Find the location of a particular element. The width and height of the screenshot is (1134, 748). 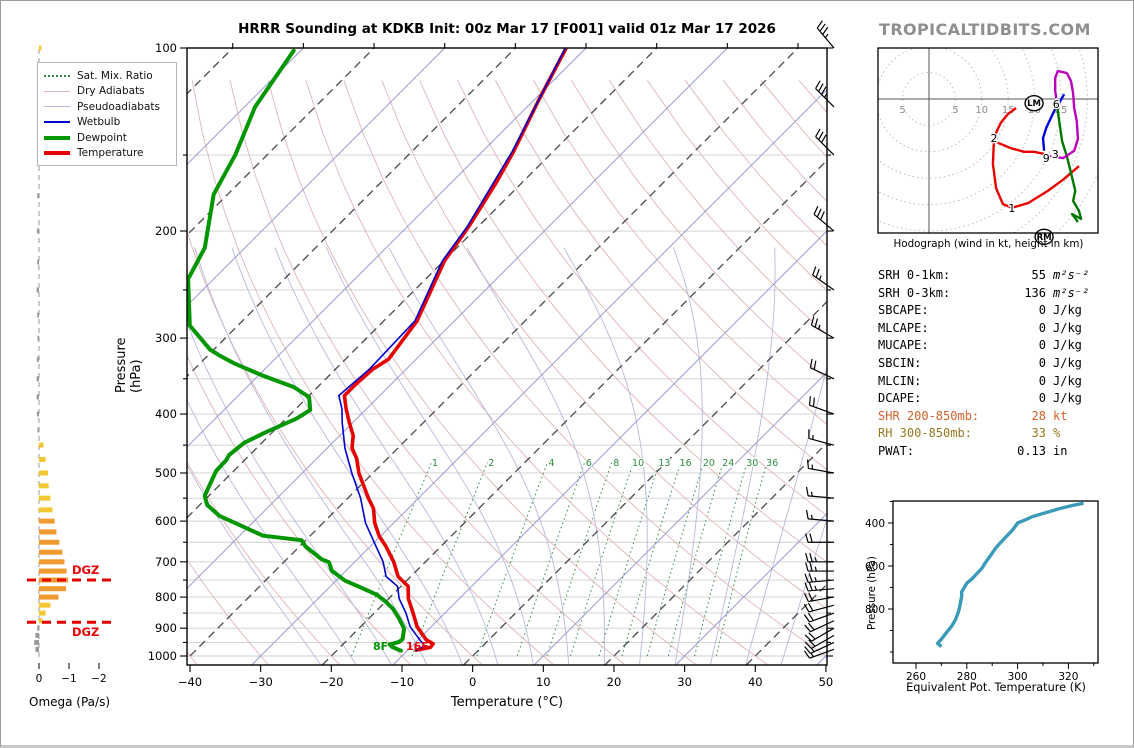

legend-item-wetbulb: Wetbulb is located at coordinates (107, 123).